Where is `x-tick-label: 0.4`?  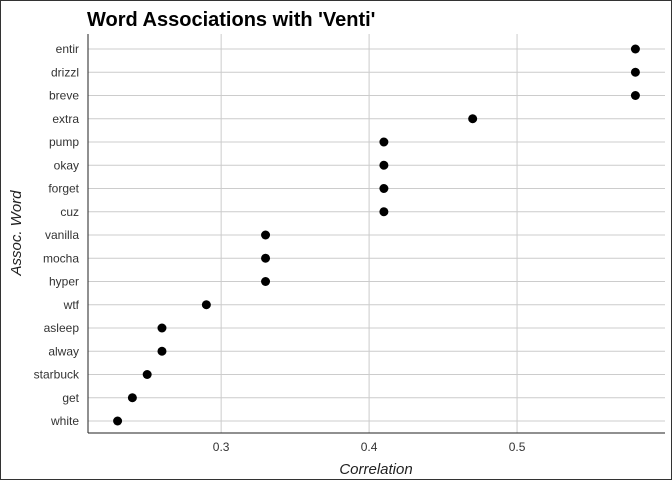
x-tick-label: 0.4 is located at coordinates (369, 447).